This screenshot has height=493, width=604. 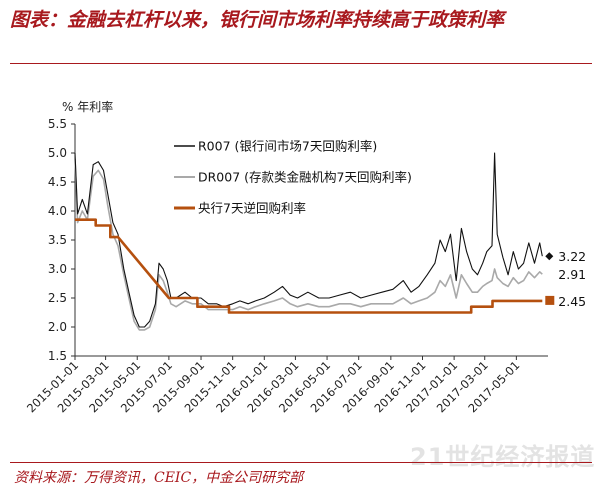 What do you see at coordinates (572, 301) in the screenshot?
I see `end-value-label: 2.45` at bounding box center [572, 301].